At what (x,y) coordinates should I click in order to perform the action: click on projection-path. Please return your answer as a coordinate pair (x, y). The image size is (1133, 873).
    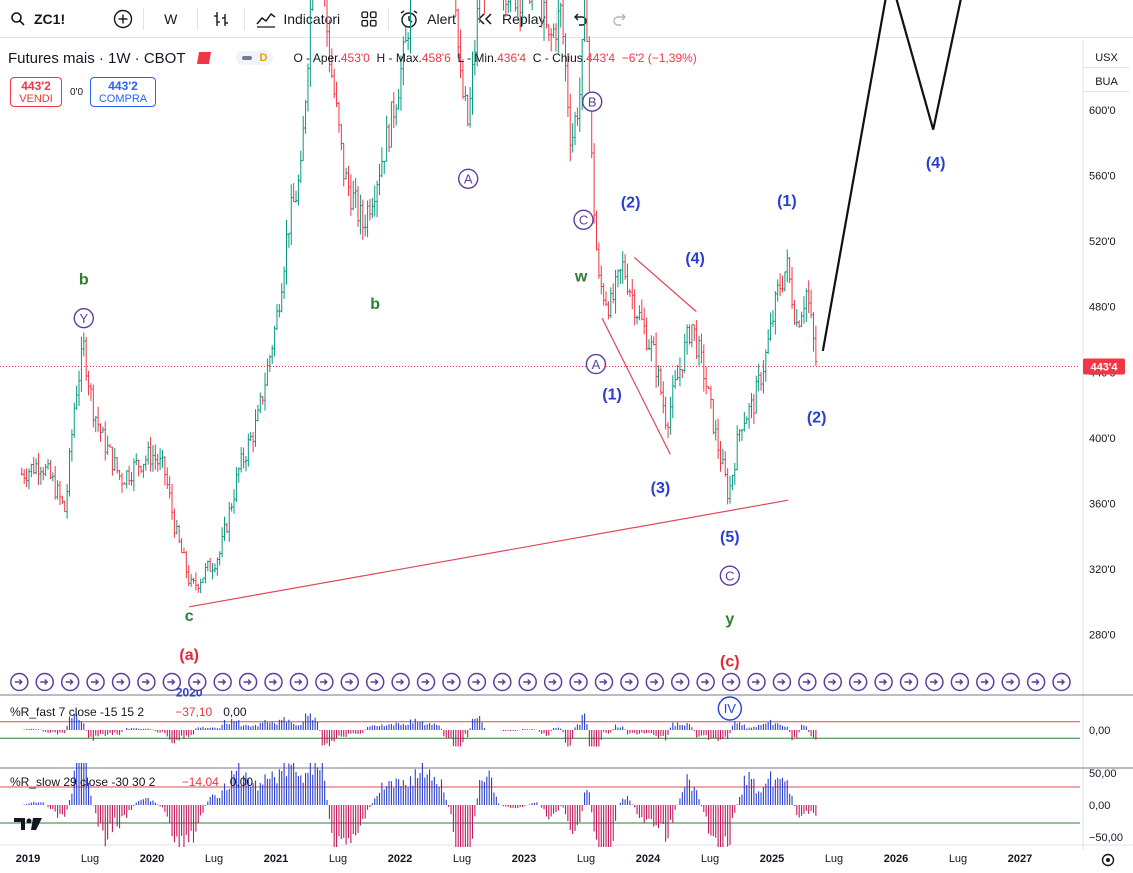
    Looking at the image, I should click on (891, 176).